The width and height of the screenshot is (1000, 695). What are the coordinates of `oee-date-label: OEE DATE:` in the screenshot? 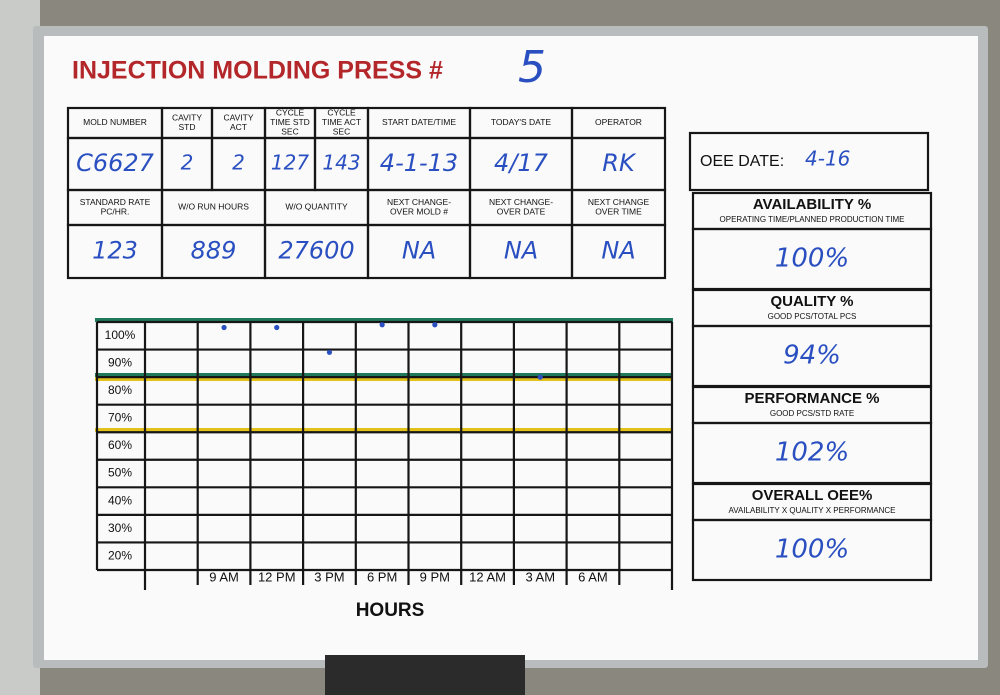 It's located at (742, 161).